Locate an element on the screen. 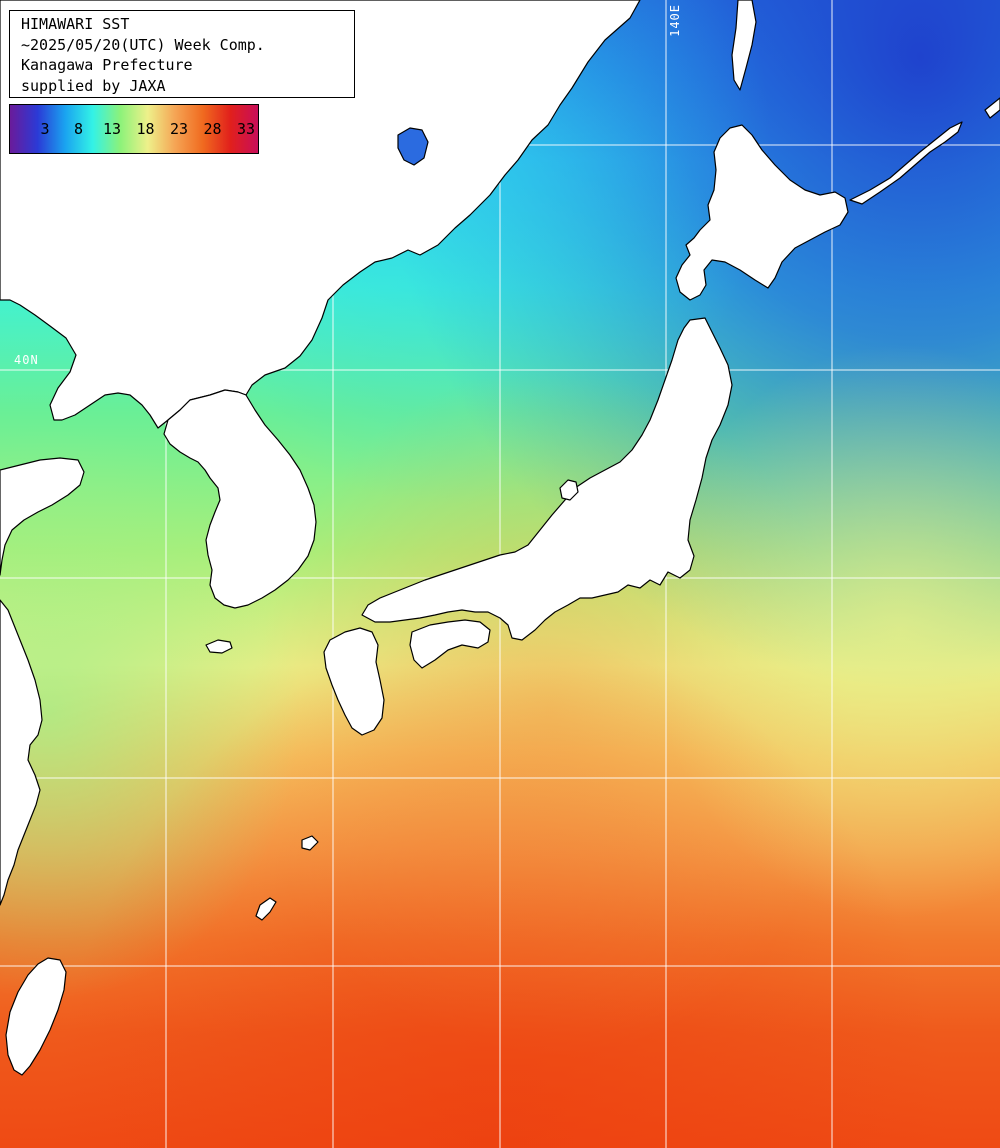 Image resolution: width=1000 pixels, height=1148 pixels. jeju-island is located at coordinates (219, 646).